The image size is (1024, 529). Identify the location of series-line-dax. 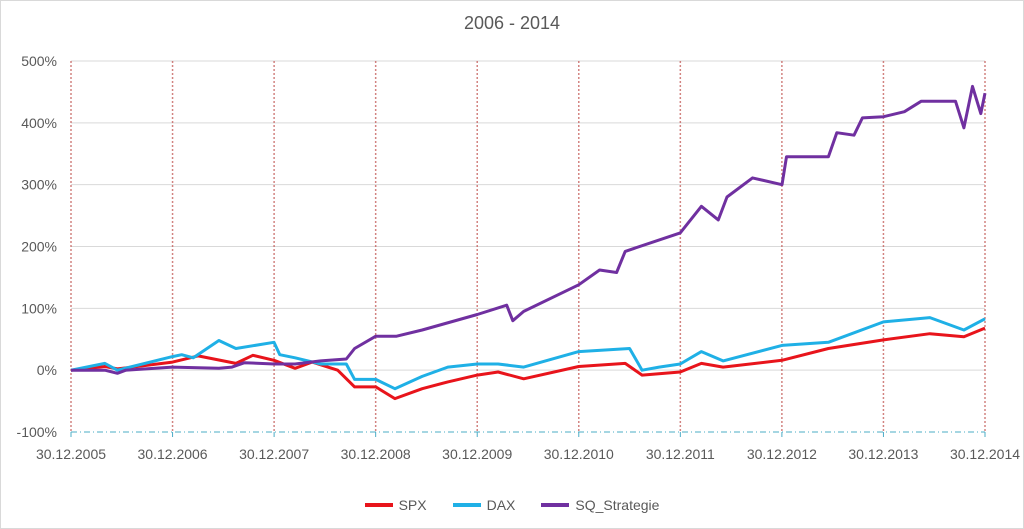
(528, 353).